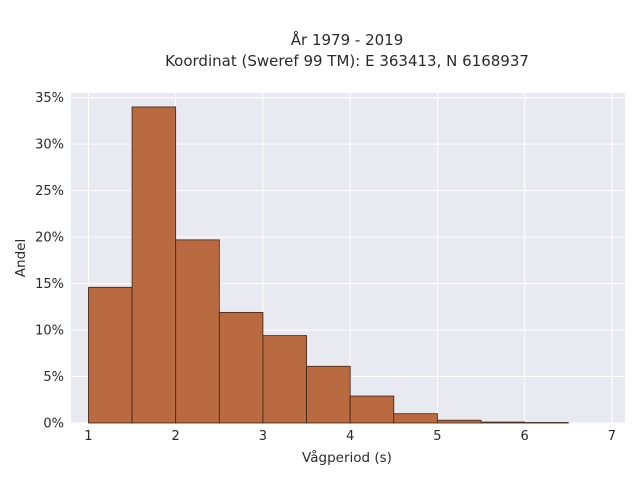 Image resolution: width=640 pixels, height=480 pixels. I want to click on y-tick-label: 0%, so click(53, 424).